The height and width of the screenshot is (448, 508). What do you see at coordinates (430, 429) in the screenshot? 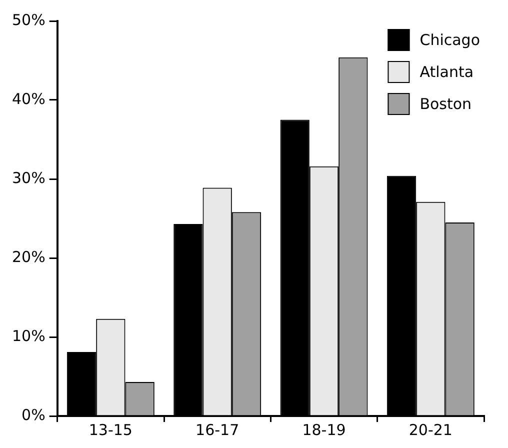
I see `x-tick-label: 20-21` at bounding box center [430, 429].